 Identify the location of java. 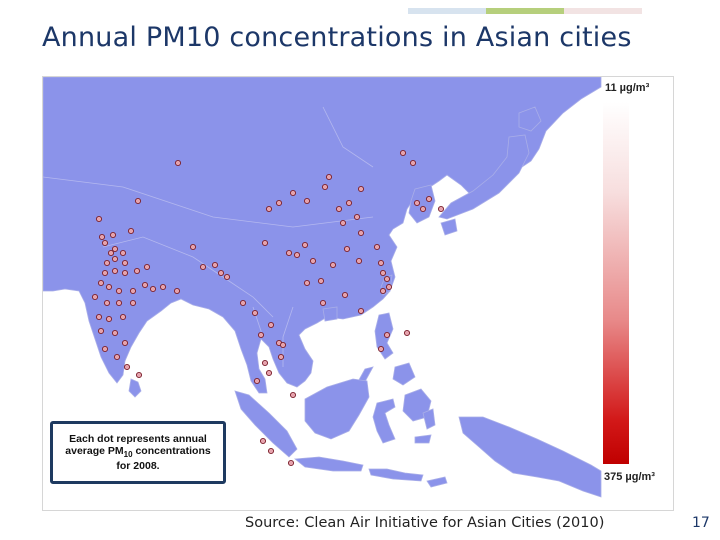
(328, 464).